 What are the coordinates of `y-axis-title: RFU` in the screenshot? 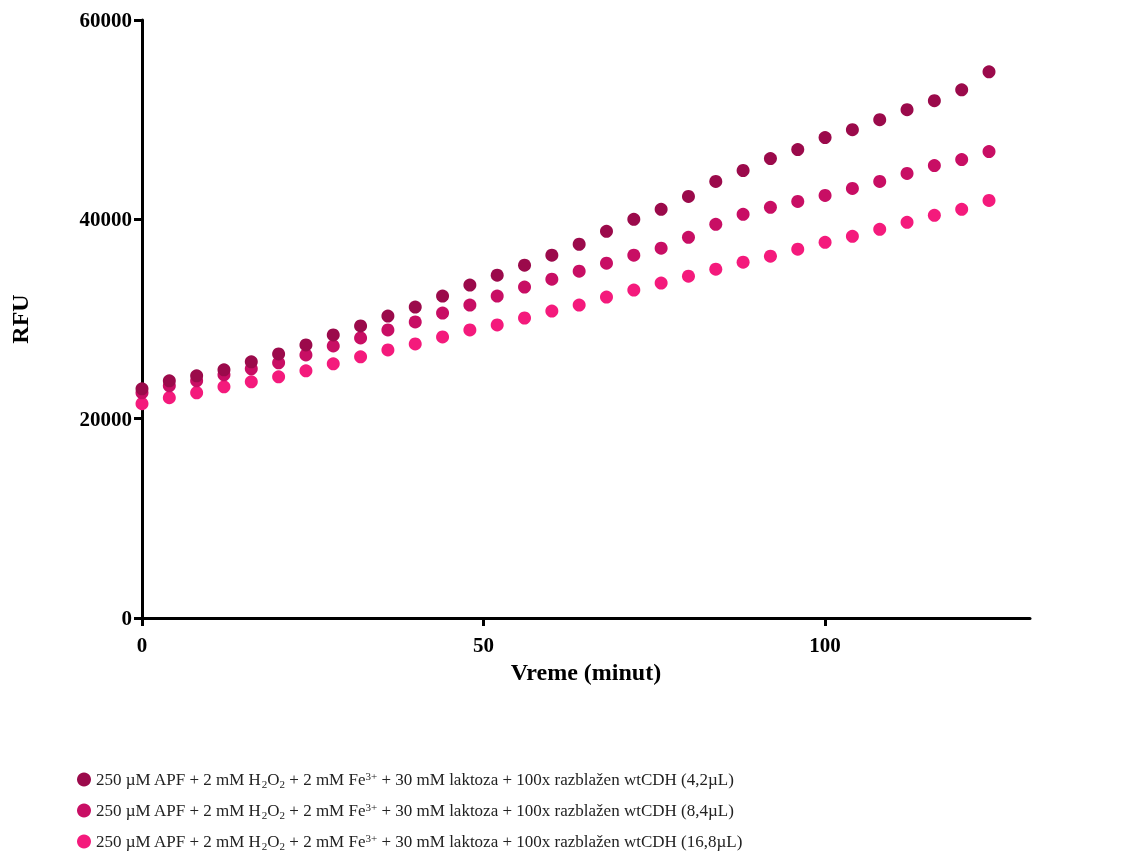 It's located at (20, 319).